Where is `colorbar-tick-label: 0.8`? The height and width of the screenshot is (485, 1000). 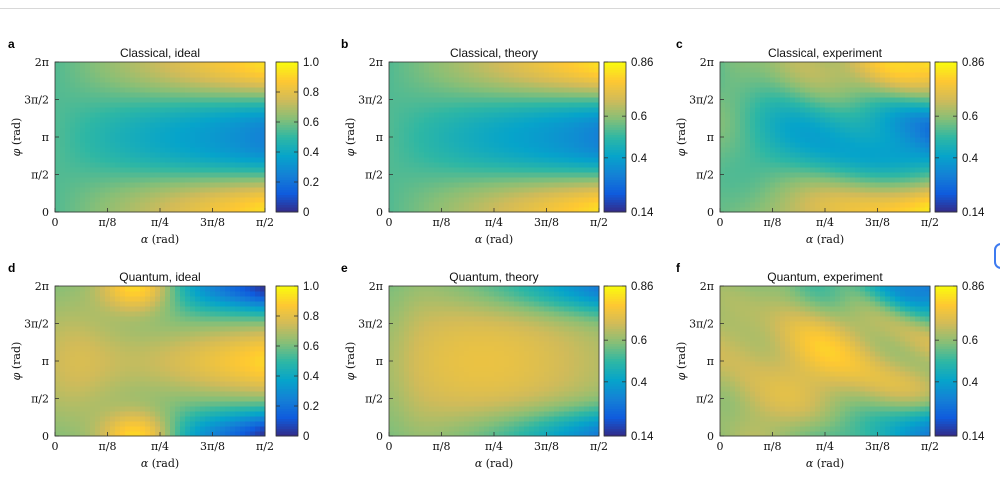
colorbar-tick-label: 0.8 is located at coordinates (311, 93).